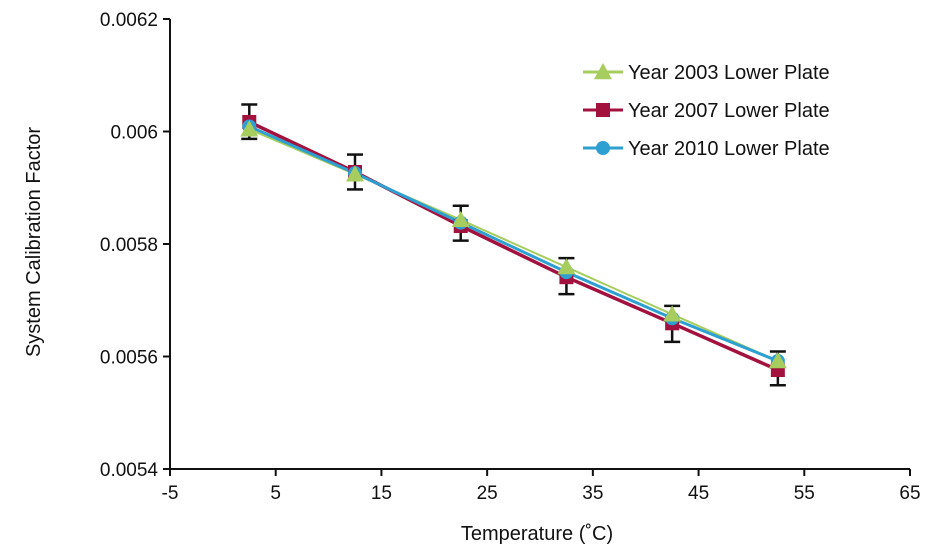  What do you see at coordinates (129, 470) in the screenshot?
I see `y-tick-label: 0.0054` at bounding box center [129, 470].